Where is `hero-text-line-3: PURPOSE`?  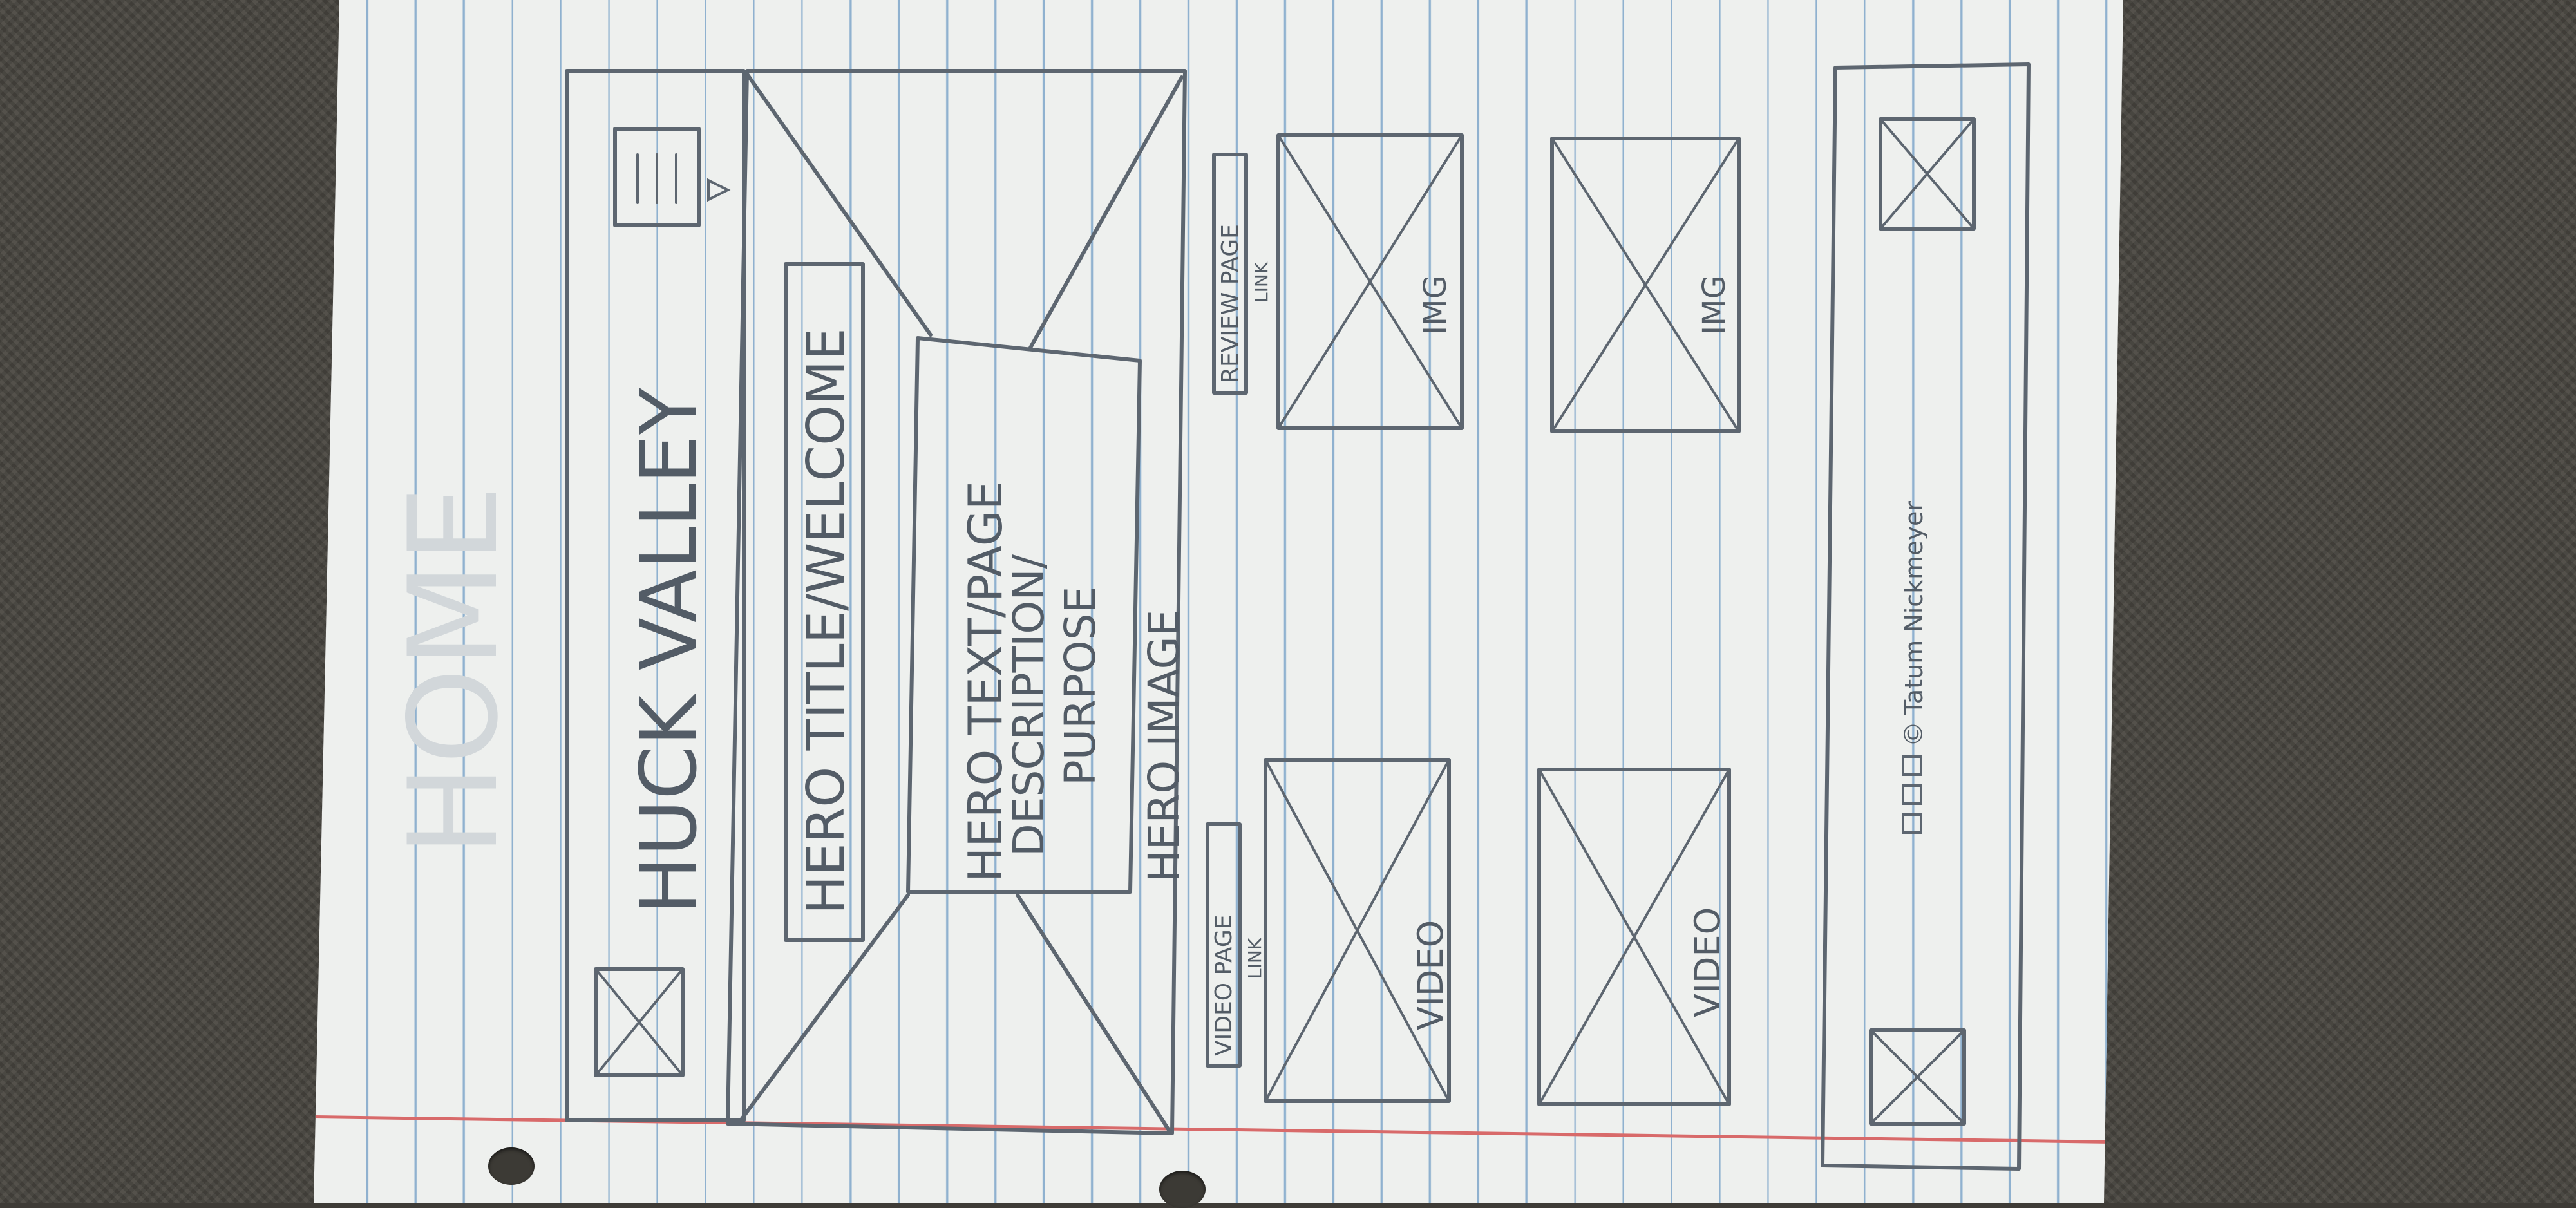 hero-text-line-3: PURPOSE is located at coordinates (1080, 686).